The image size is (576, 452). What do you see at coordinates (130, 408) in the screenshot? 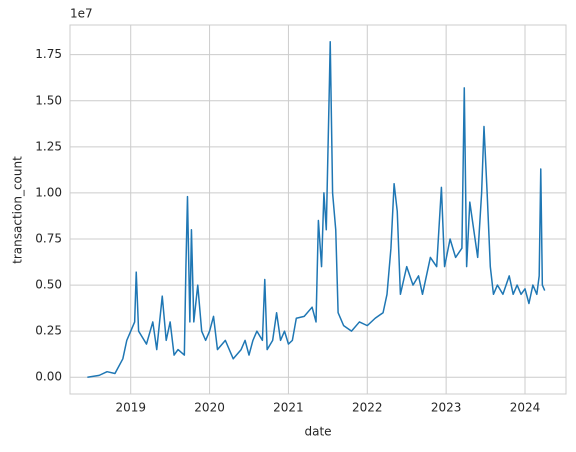
I see `x-tick-label: 2019` at bounding box center [130, 408].